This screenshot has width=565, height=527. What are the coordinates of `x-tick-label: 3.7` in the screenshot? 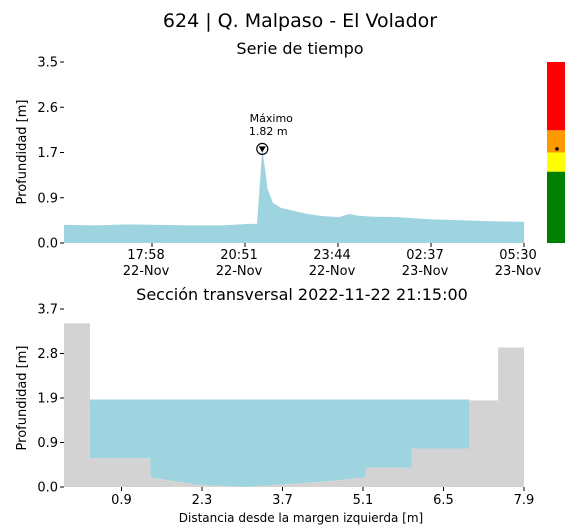 It's located at (282, 500).